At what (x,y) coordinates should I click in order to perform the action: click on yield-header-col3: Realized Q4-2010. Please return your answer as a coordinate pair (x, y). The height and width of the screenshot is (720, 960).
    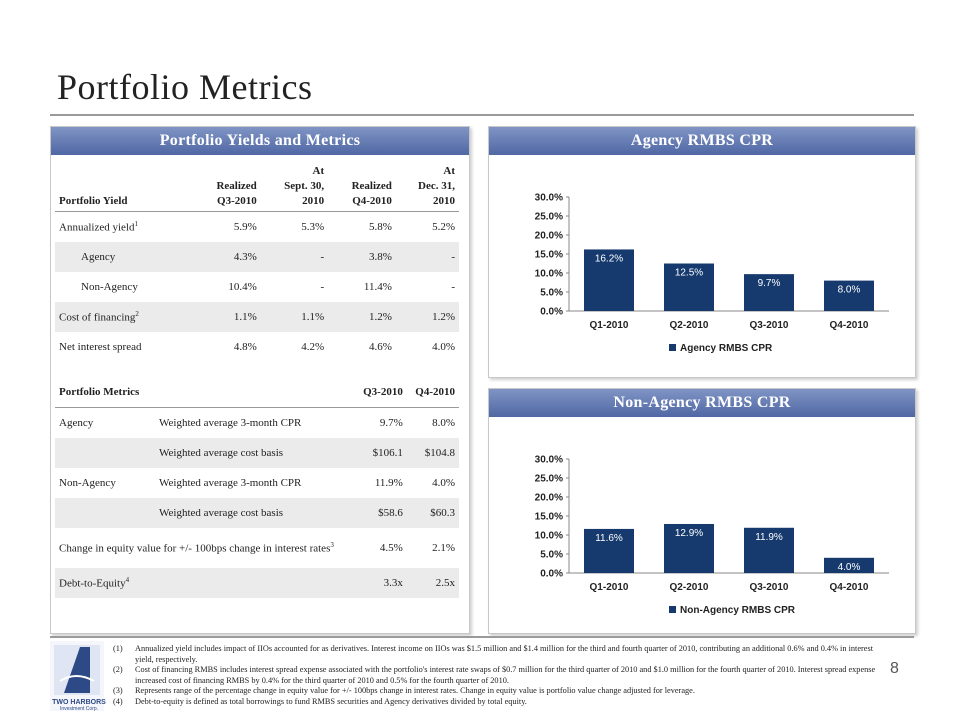
    Looking at the image, I should click on (362, 185).